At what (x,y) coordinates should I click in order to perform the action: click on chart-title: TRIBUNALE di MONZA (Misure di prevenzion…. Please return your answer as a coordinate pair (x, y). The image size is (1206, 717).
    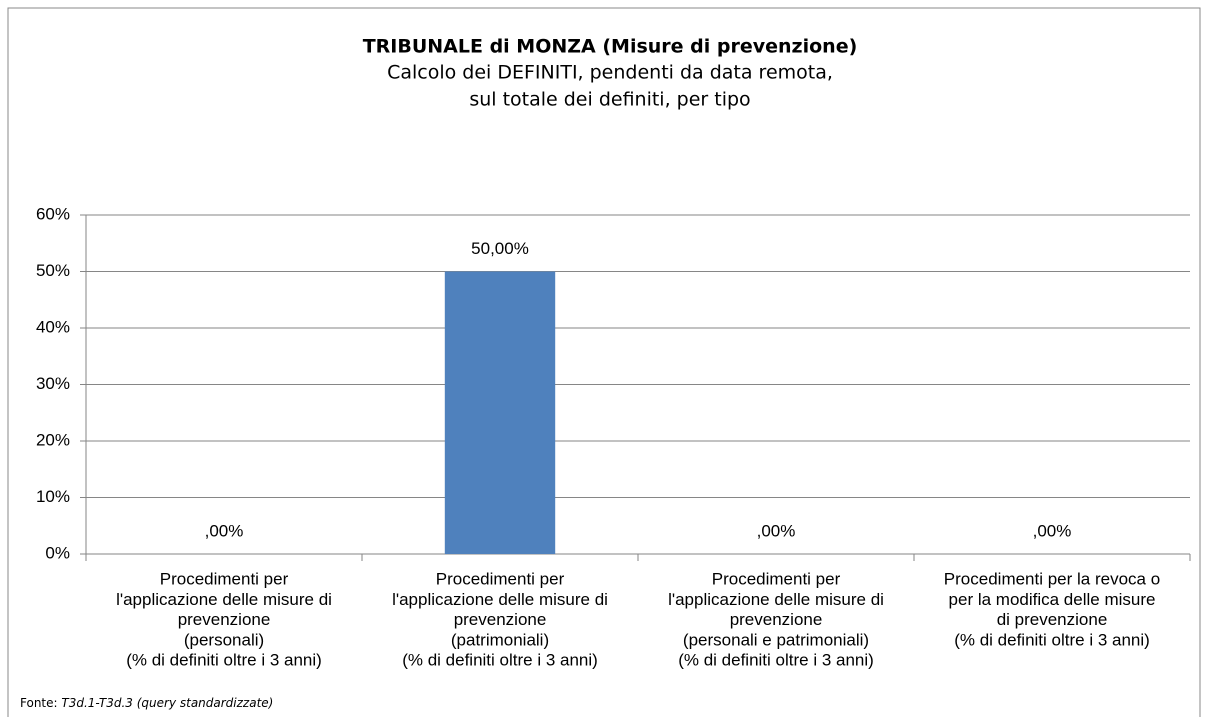
    Looking at the image, I should click on (610, 47).